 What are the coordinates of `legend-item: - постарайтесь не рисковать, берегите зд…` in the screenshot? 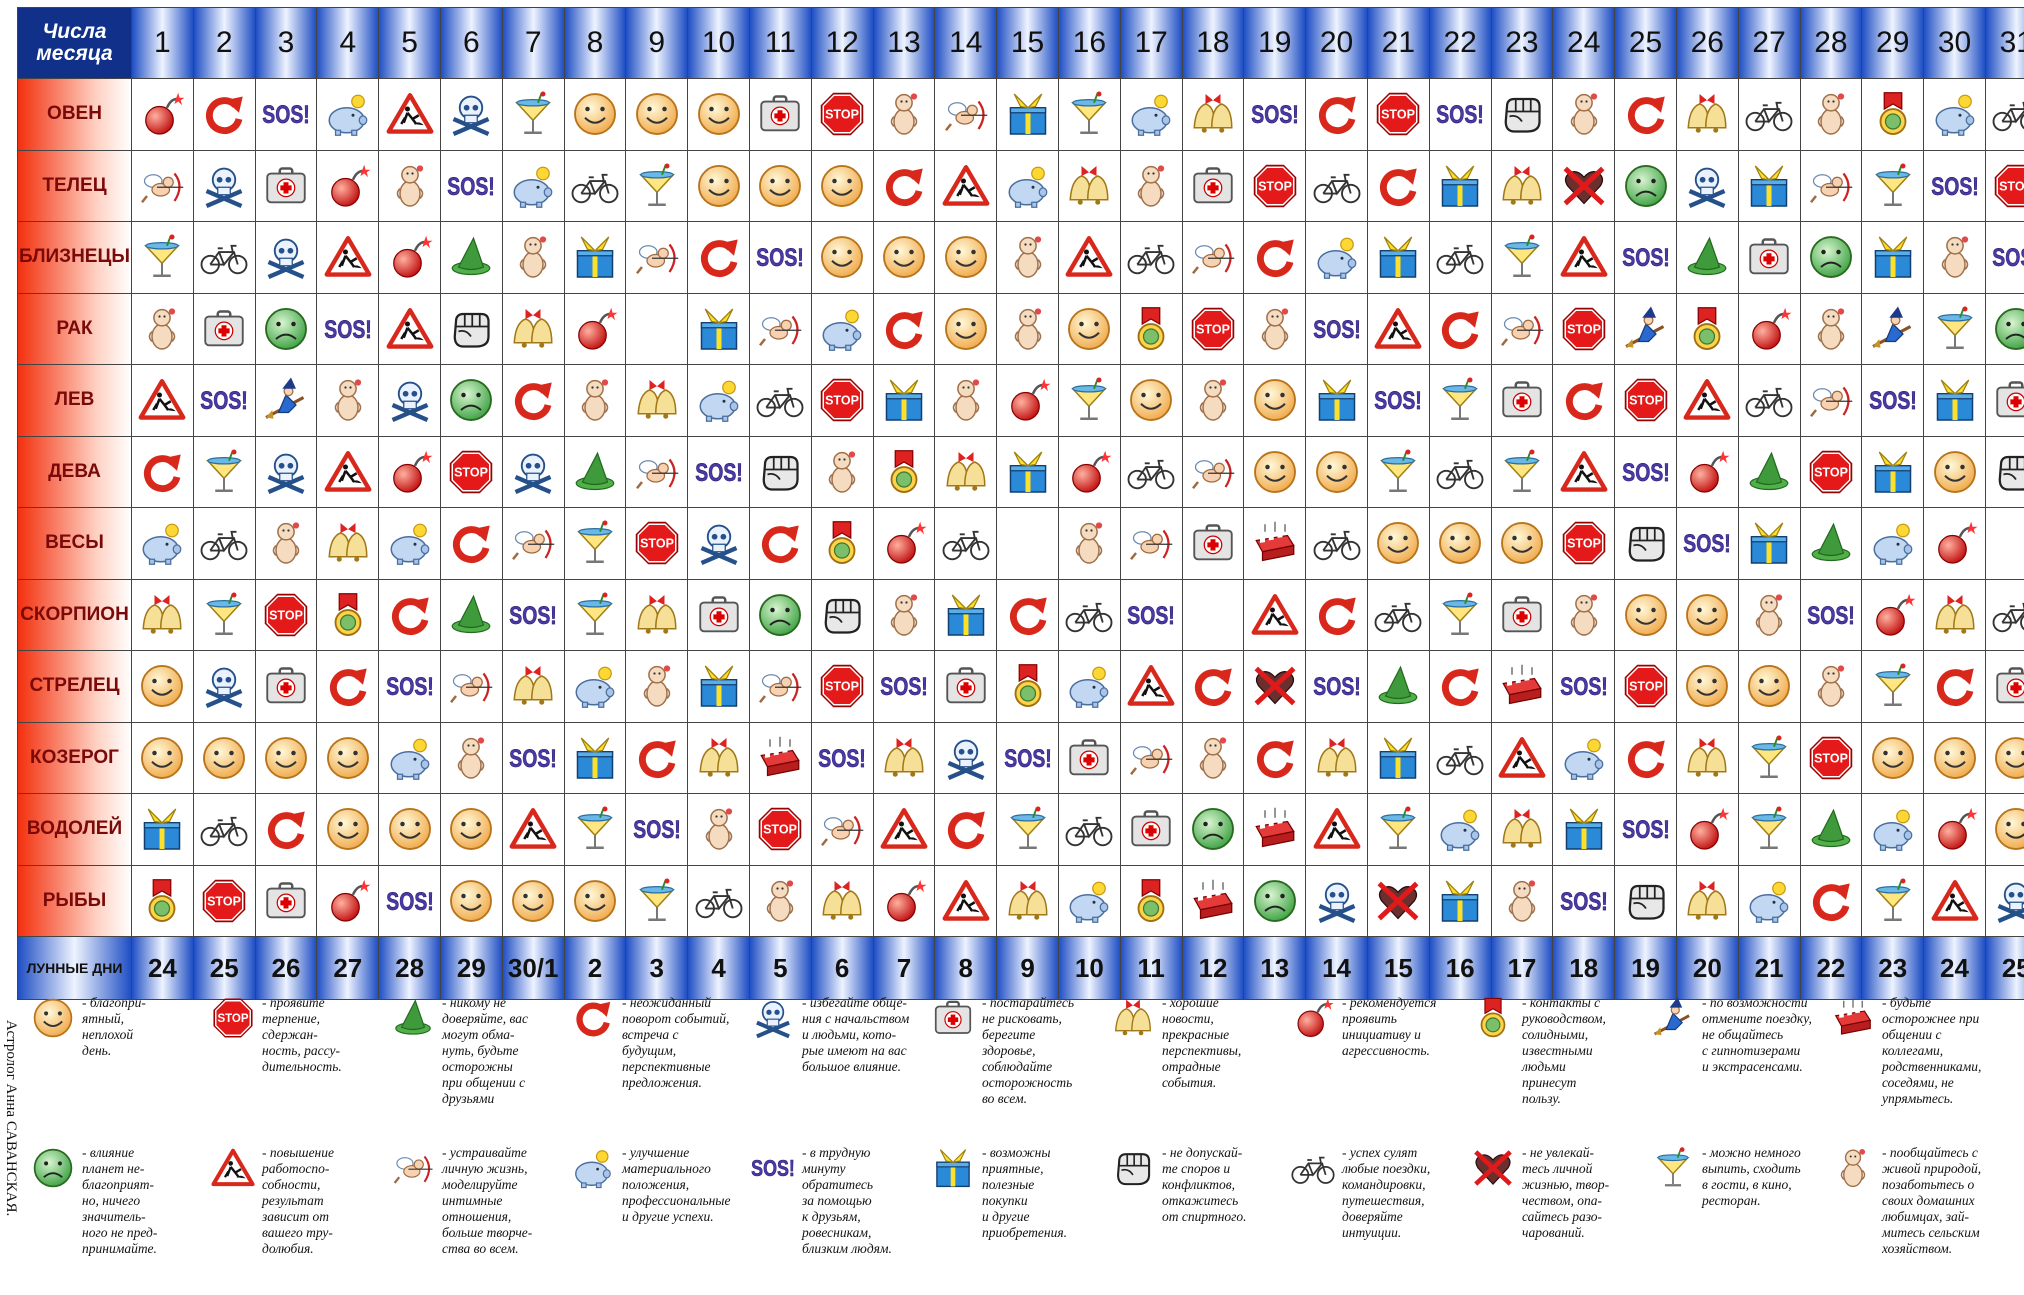 It's located at (1020, 1070).